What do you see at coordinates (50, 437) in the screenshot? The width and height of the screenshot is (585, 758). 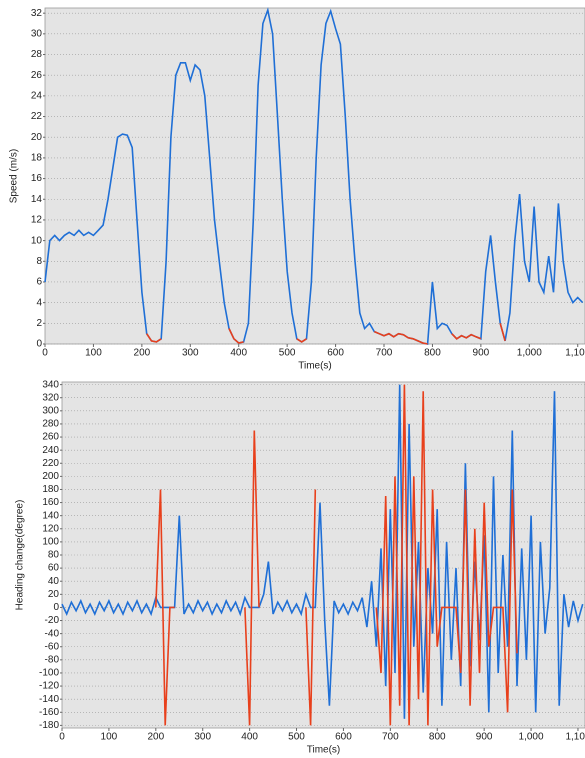 I see `y-tick-label: 260` at bounding box center [50, 437].